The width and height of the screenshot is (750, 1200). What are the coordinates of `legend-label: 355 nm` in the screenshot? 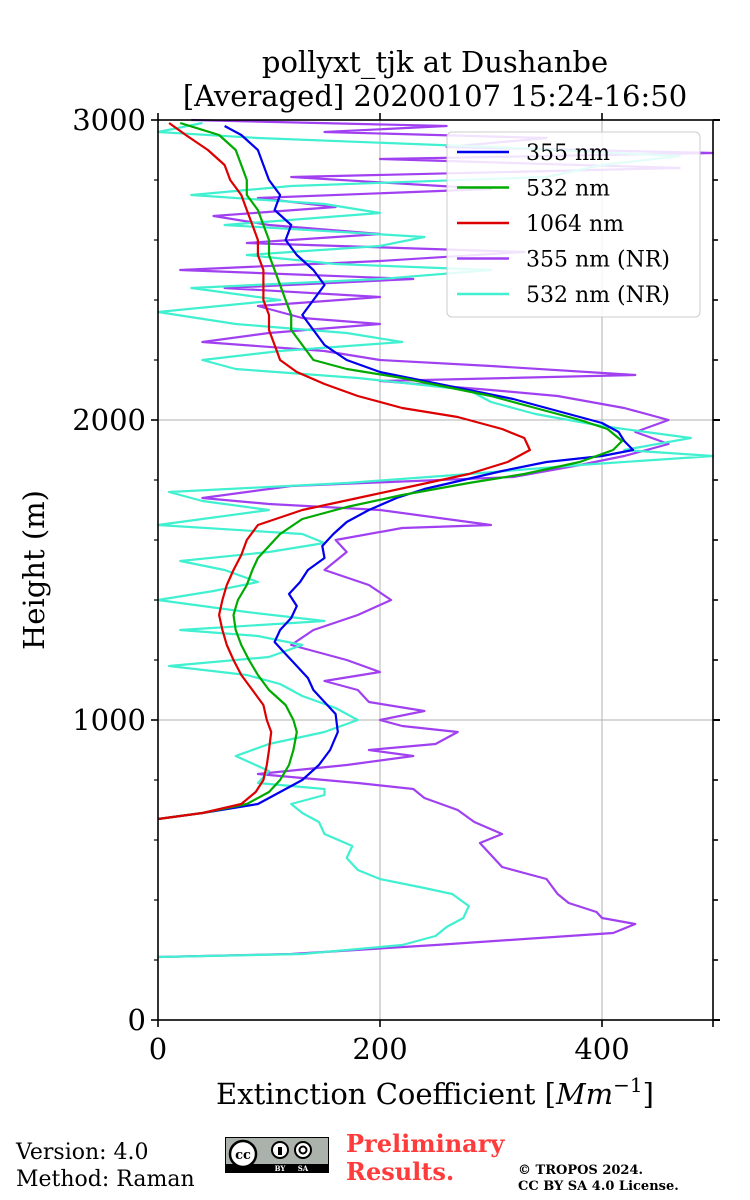 It's located at (568, 153).